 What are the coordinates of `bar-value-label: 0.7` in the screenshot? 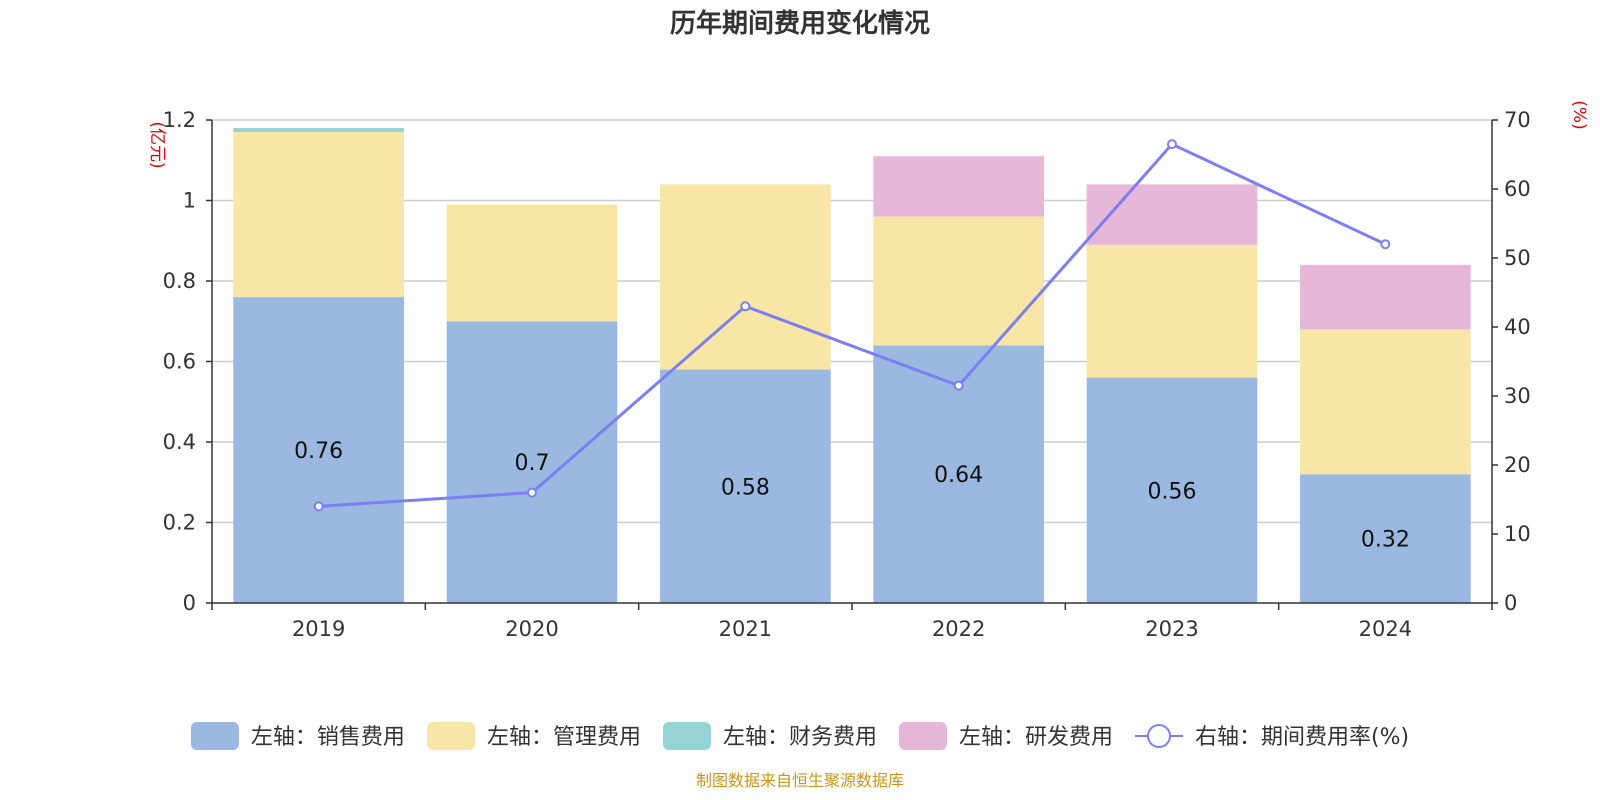 It's located at (532, 463).